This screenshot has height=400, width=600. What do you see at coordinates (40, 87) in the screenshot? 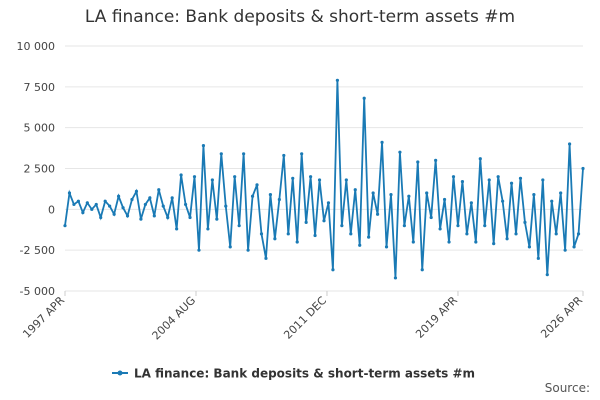
I see `y-tick-label: 7 500` at bounding box center [40, 87].